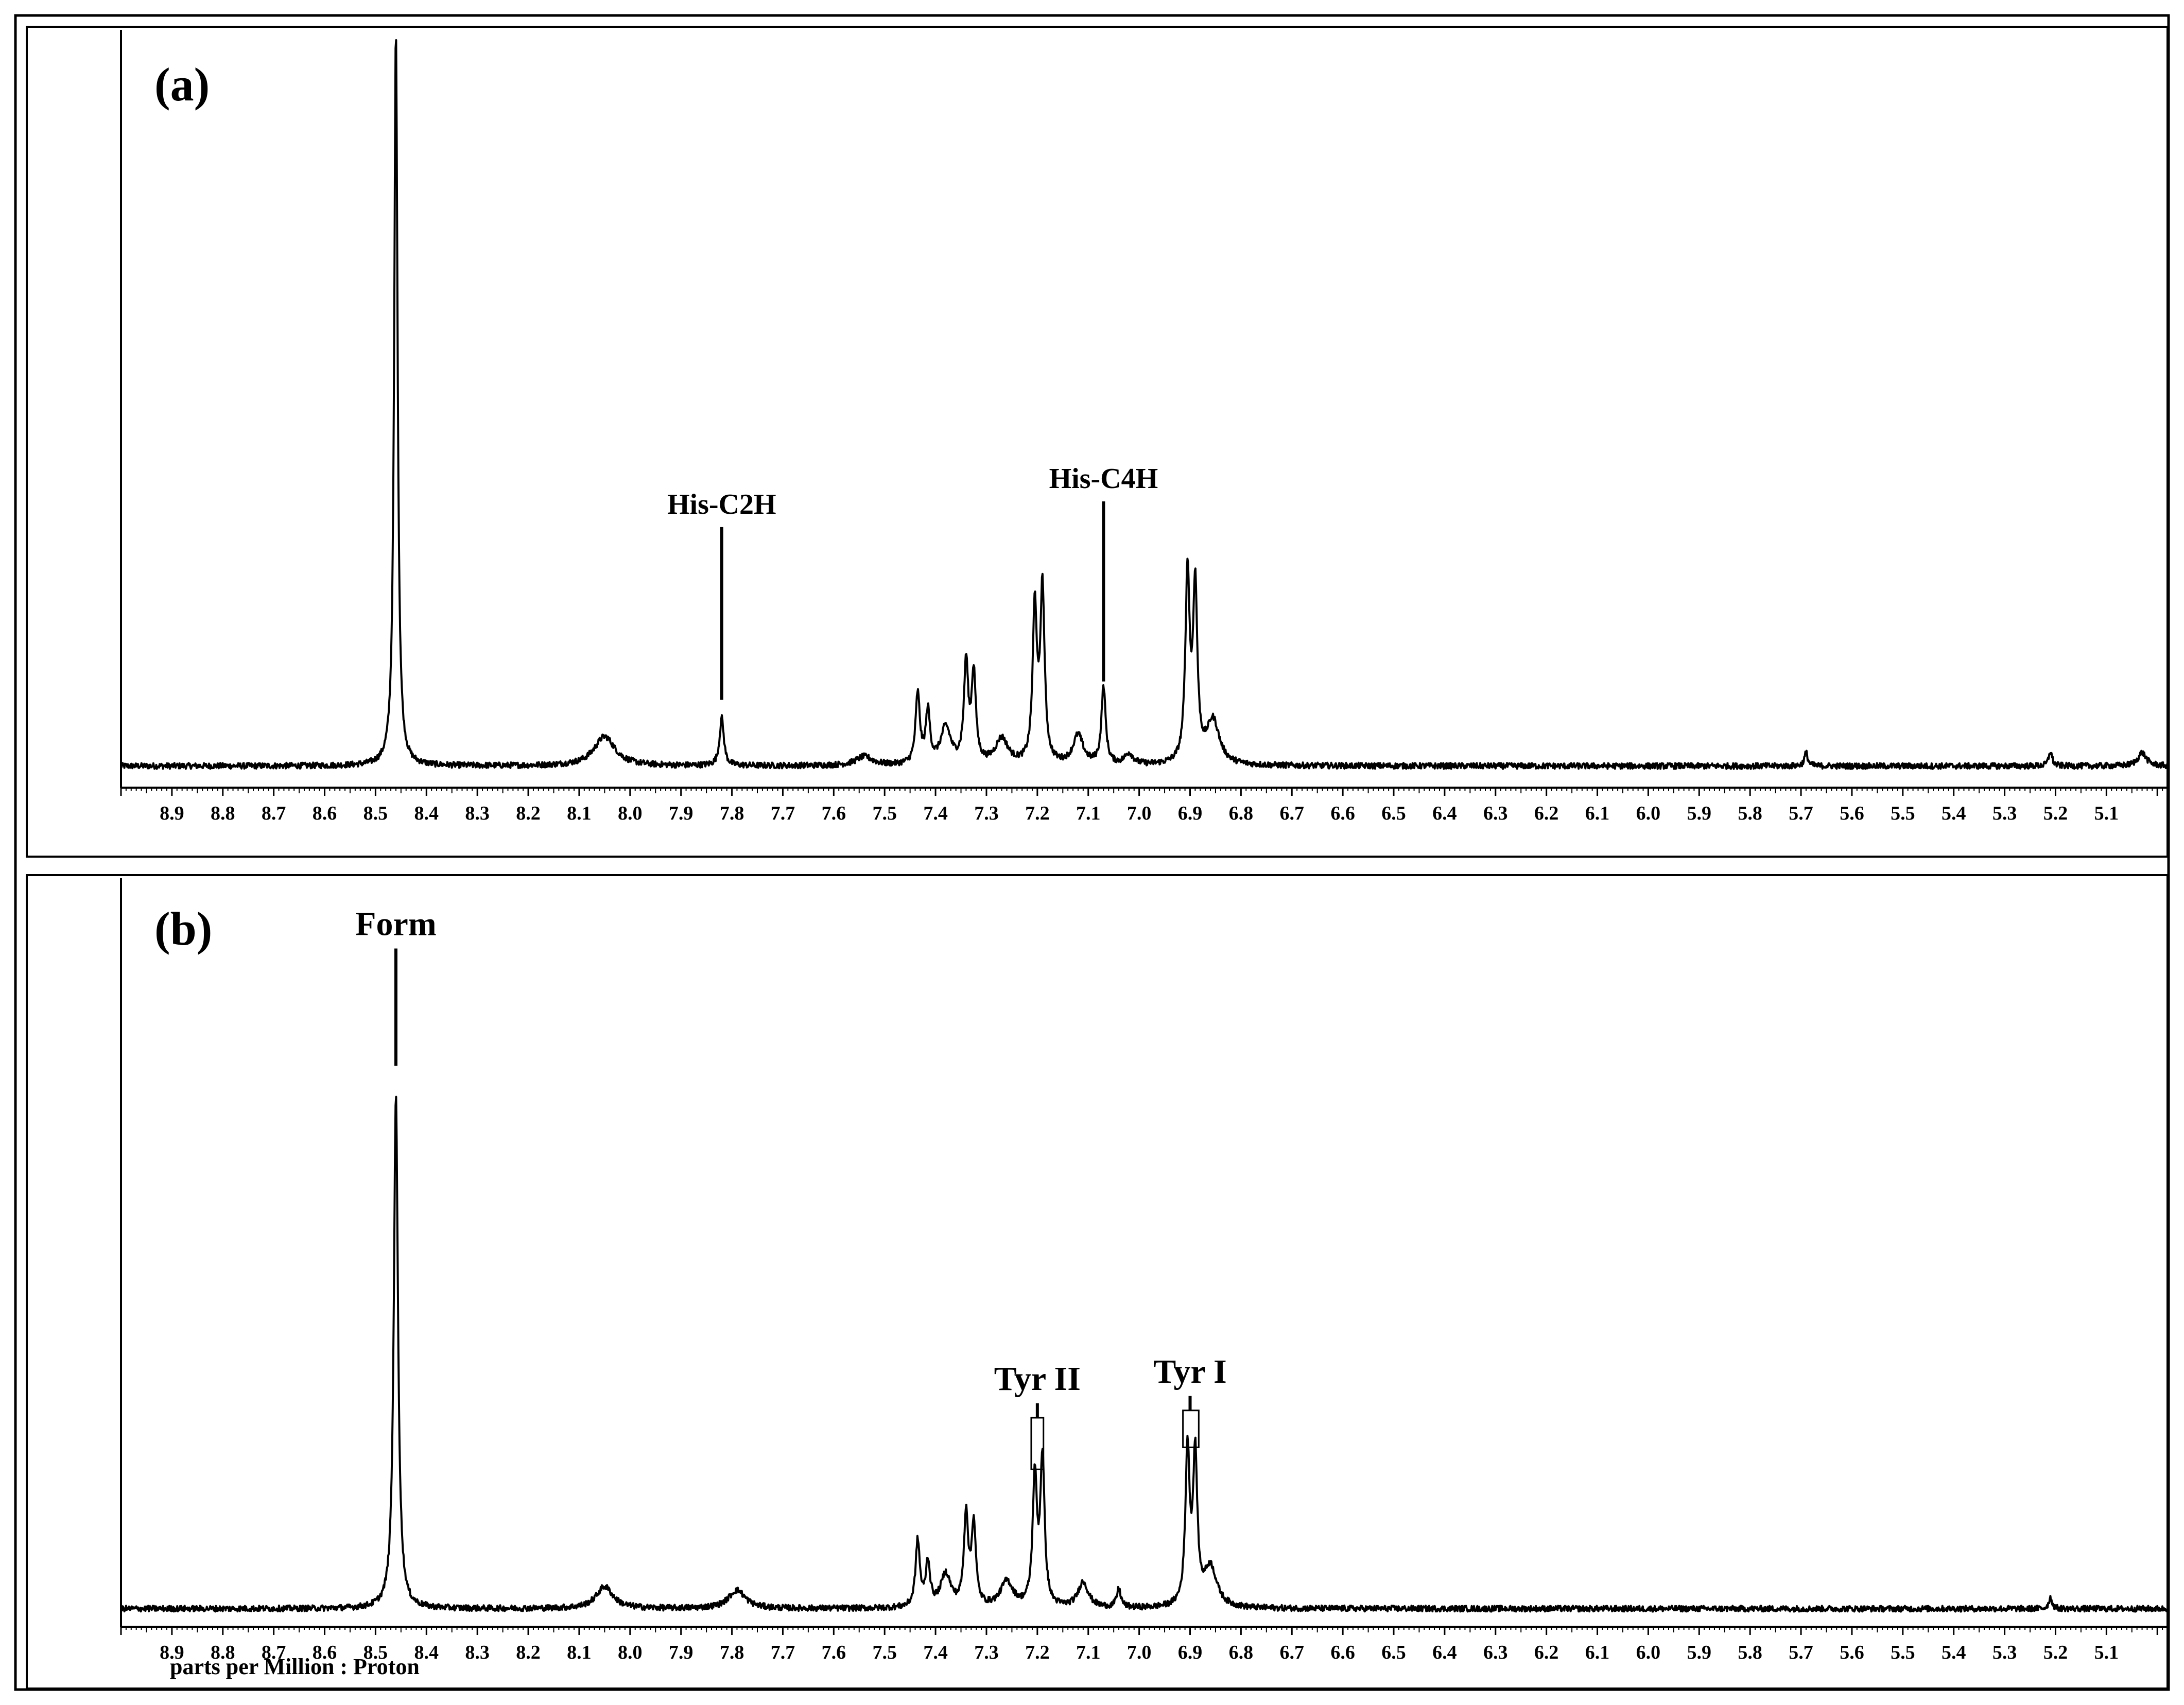 This screenshot has width=2184, height=1705. What do you see at coordinates (630, 813) in the screenshot?
I see `panel-a-tick-label: 8.0` at bounding box center [630, 813].